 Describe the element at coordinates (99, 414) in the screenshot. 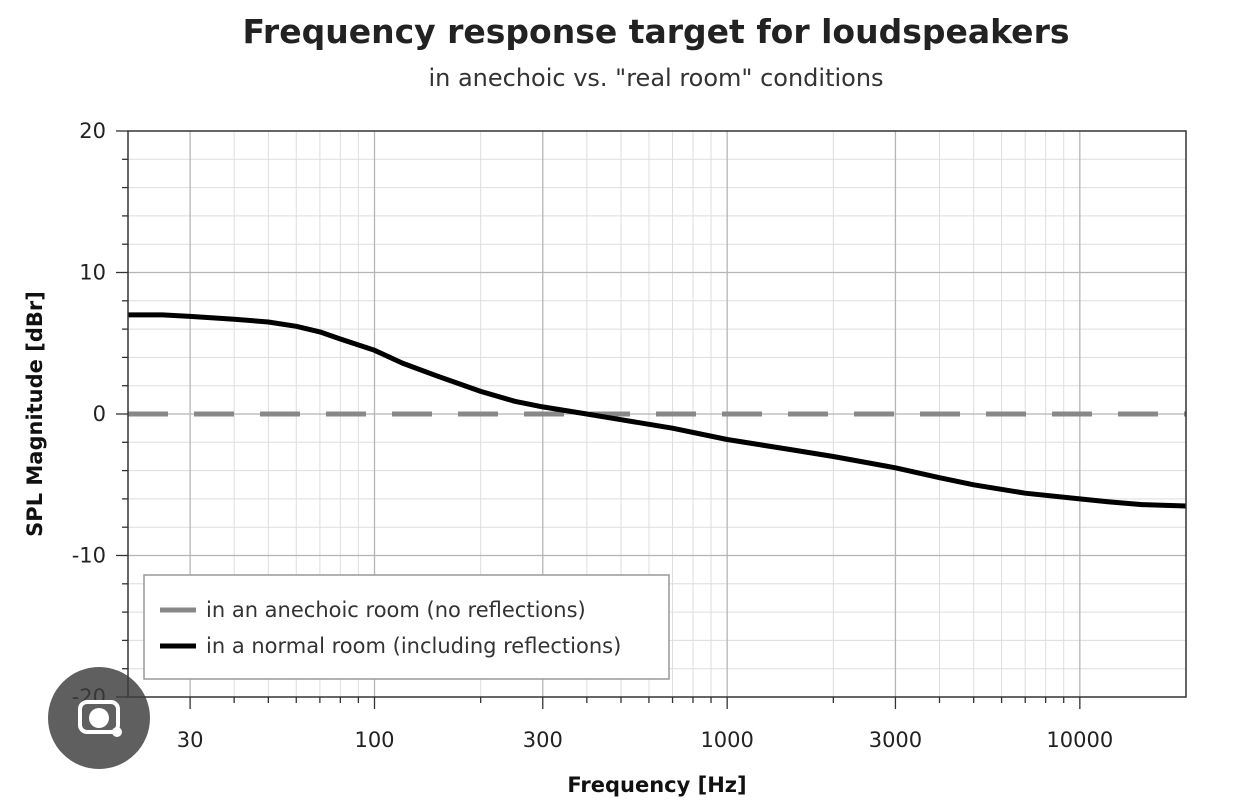

I see `y-tick-label: 0` at that location.